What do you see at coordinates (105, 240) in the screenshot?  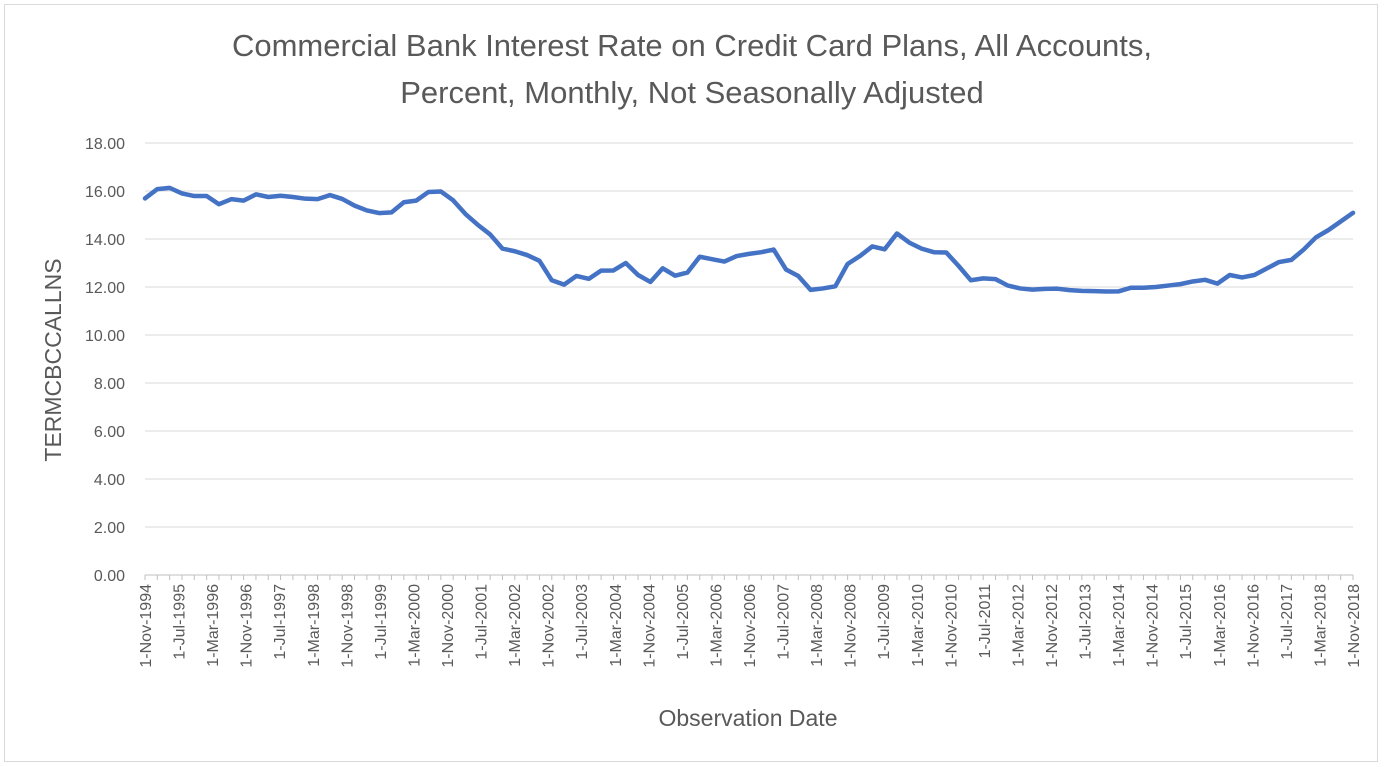 I see `y-tick-label: 14.00` at bounding box center [105, 240].